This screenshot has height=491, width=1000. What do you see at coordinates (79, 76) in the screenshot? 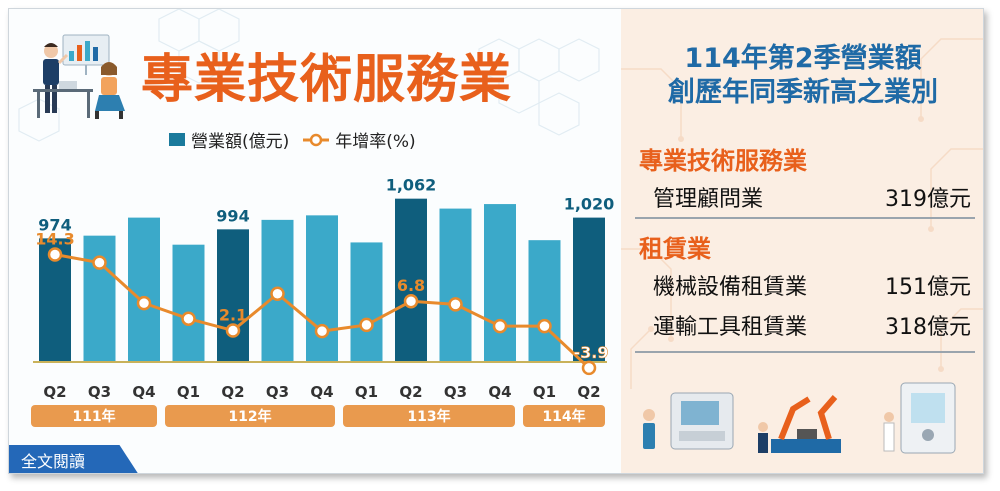
I see `office-meeting-illustration` at bounding box center [79, 76].